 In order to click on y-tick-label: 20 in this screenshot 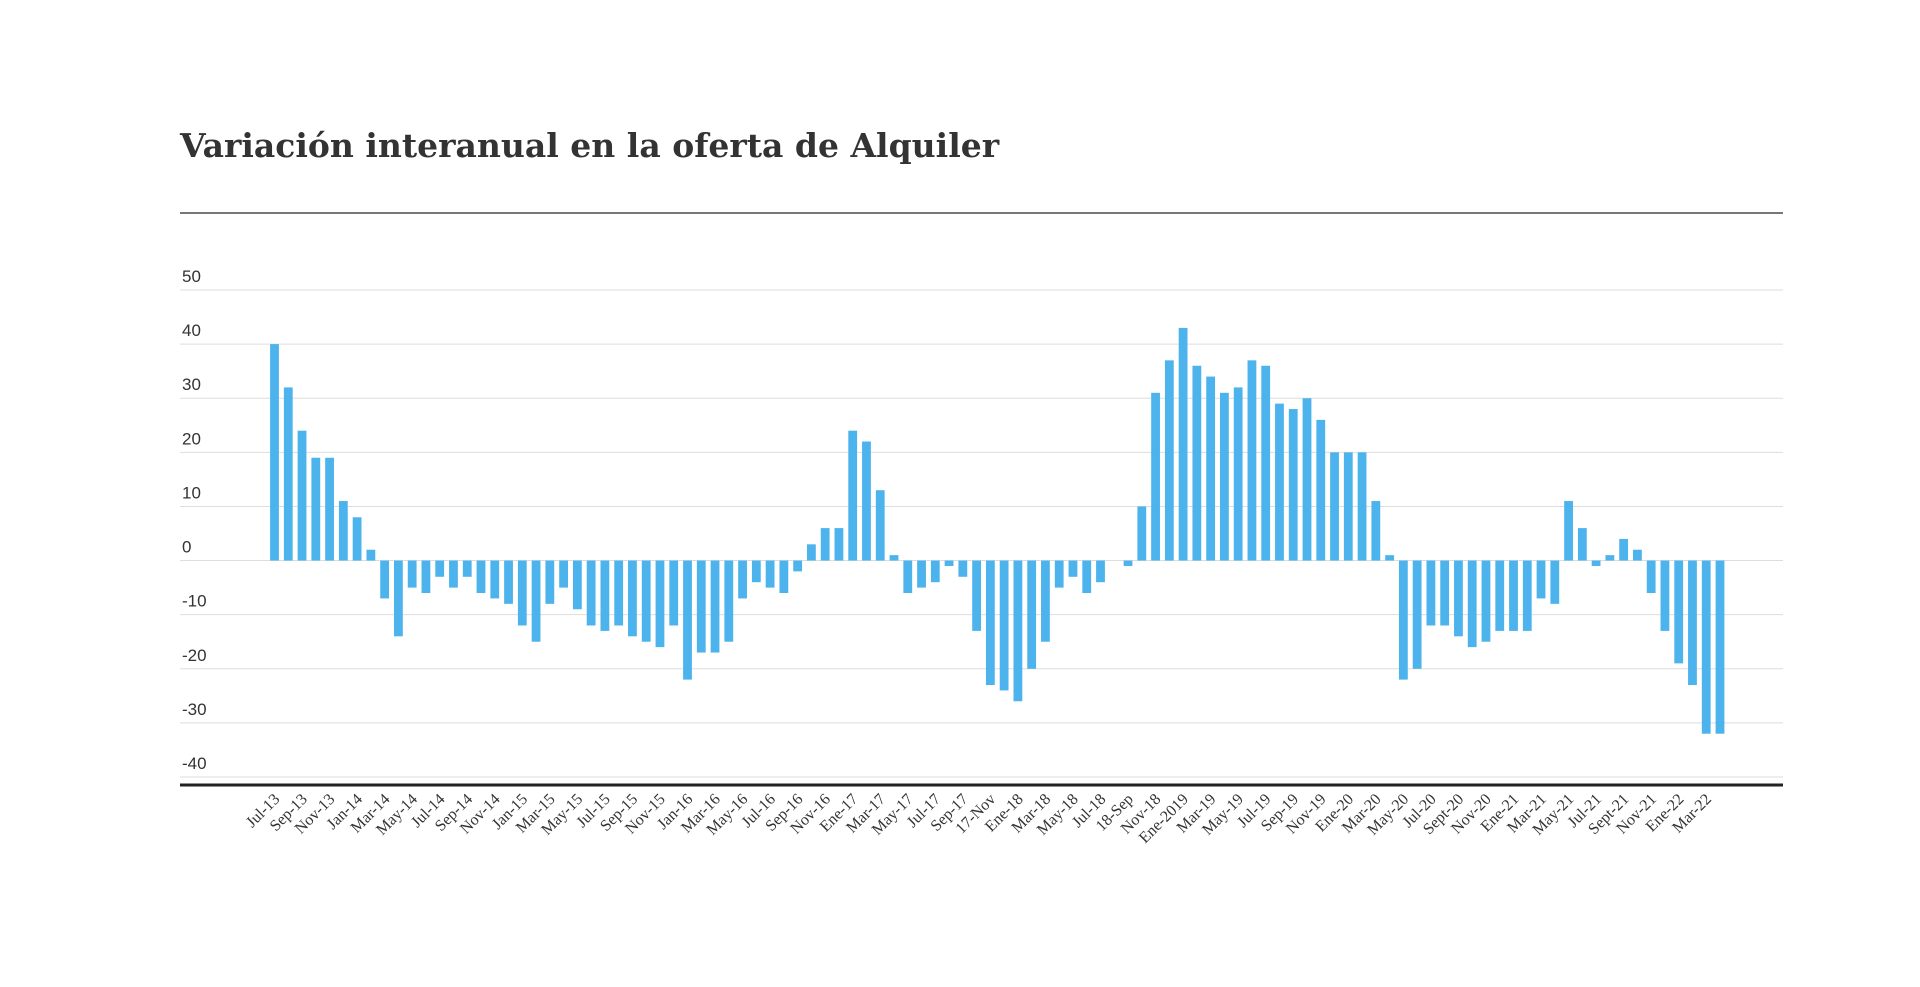, I will do `click(191, 438)`.